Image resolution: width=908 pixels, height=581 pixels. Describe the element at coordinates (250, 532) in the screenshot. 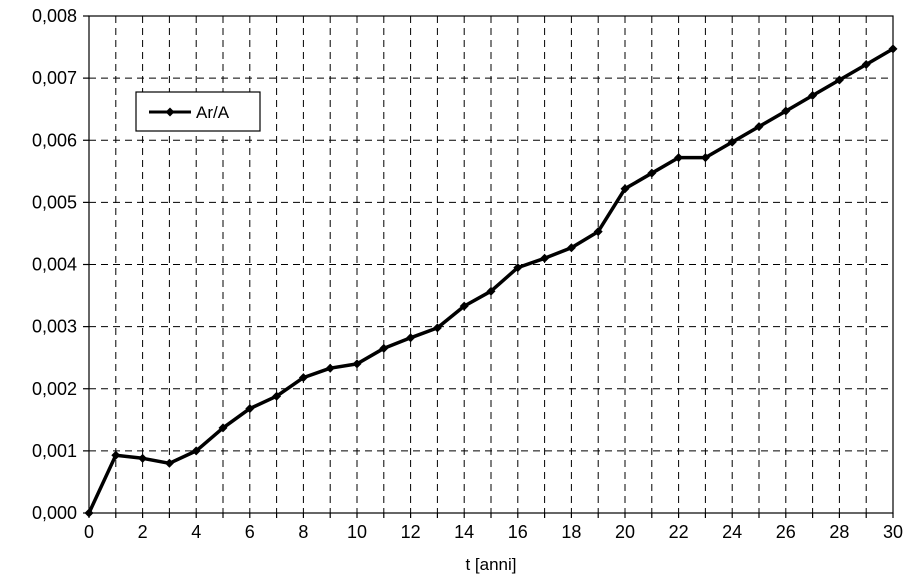

I see `x-tick-label: 6` at that location.